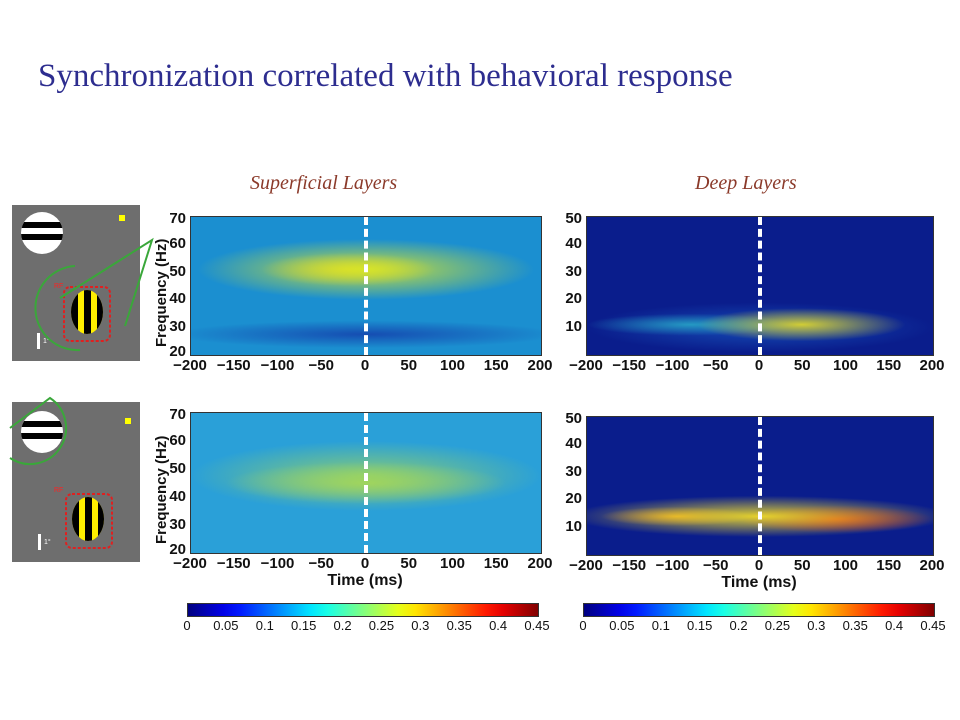 The image size is (960, 720). I want to click on y-tick-label: 10, so click(573, 326).